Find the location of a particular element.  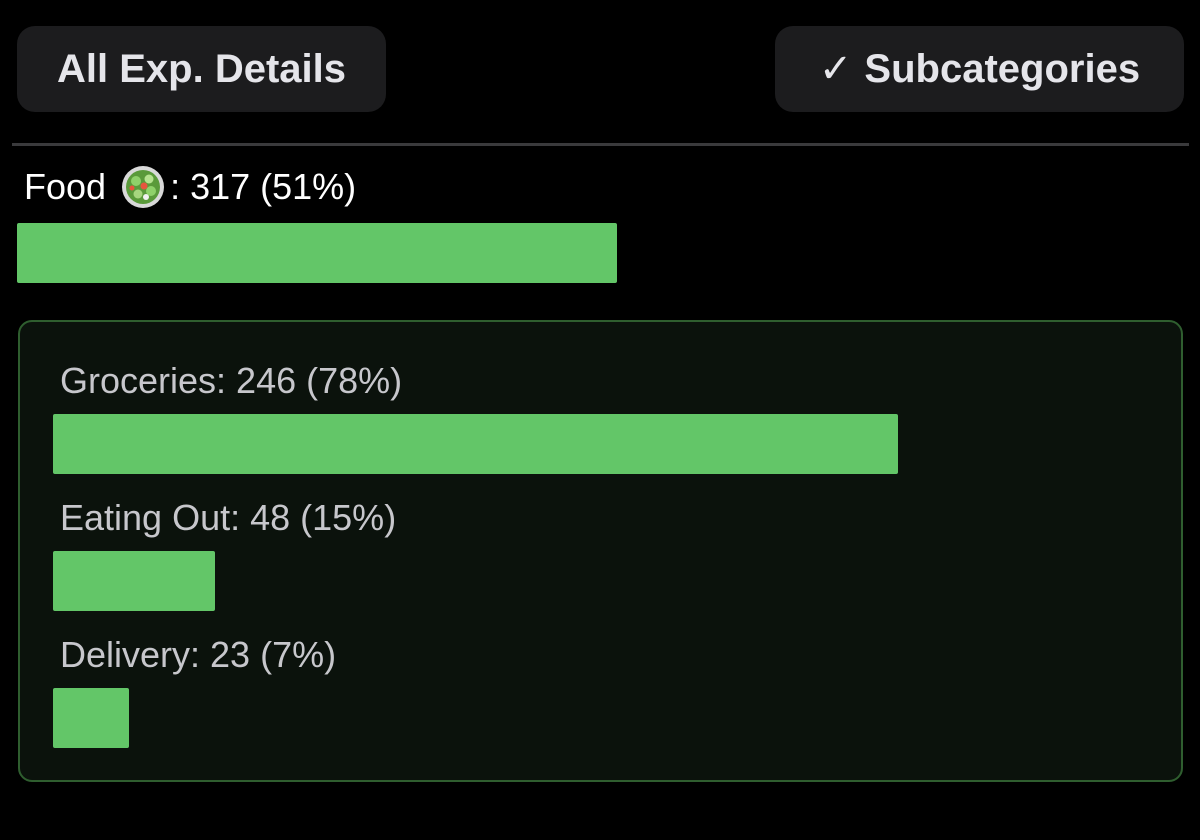

category-label: Food : 317 (51%) is located at coordinates (190, 187).